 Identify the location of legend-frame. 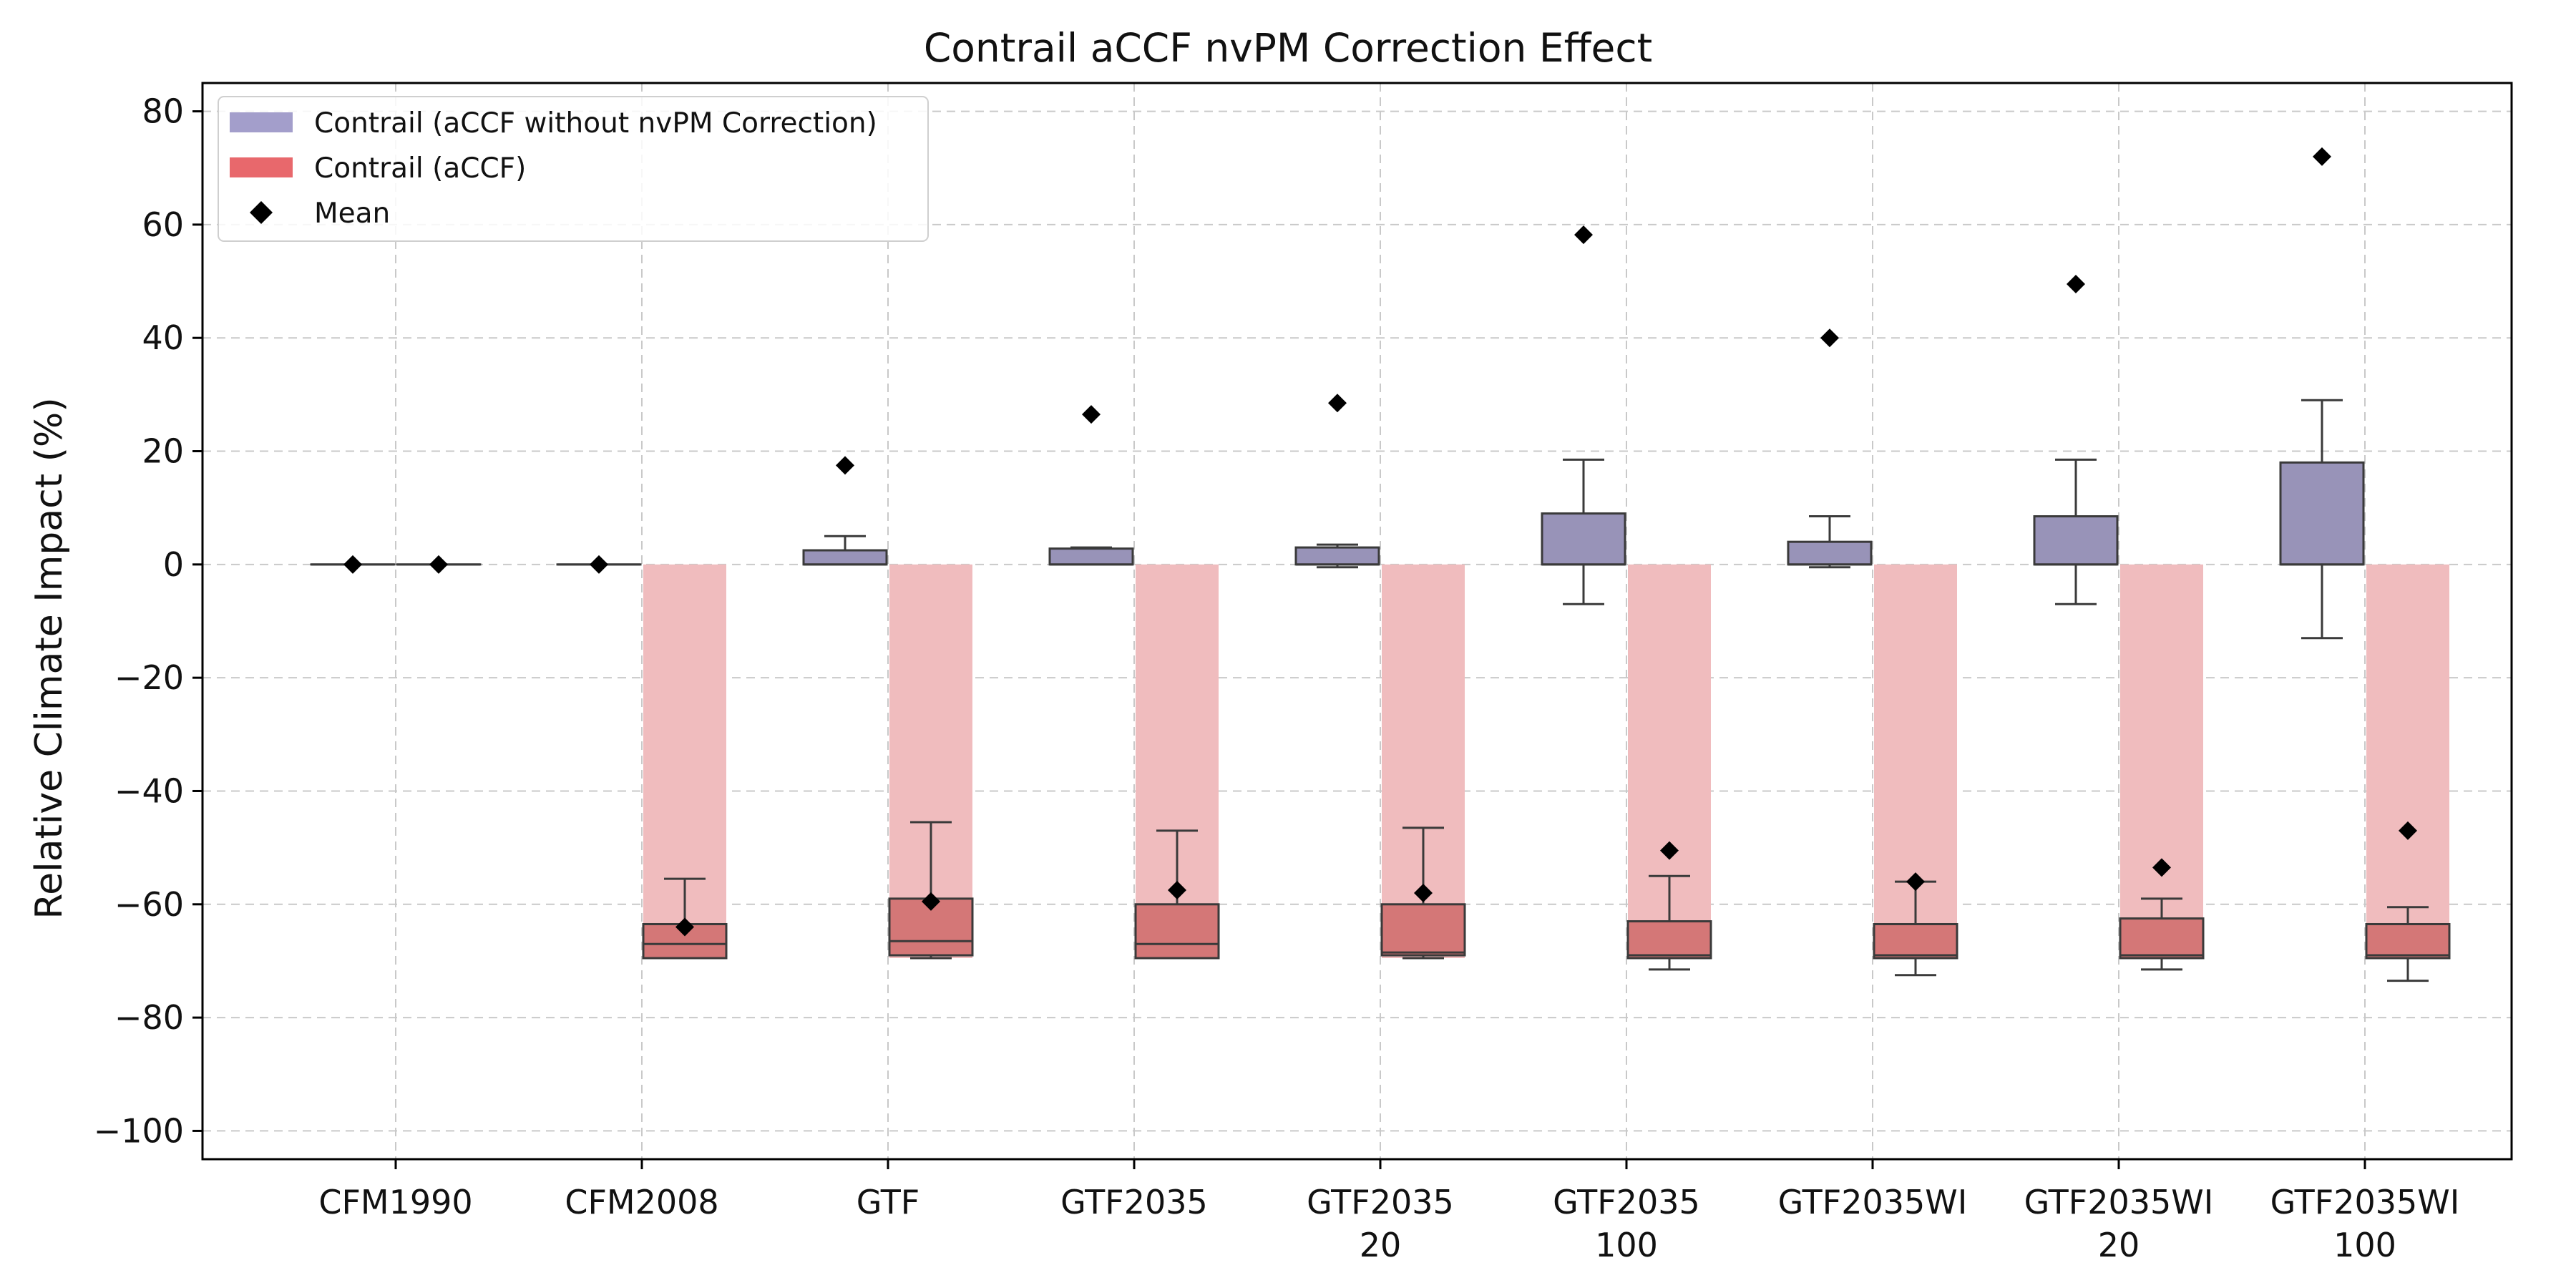
(573, 169).